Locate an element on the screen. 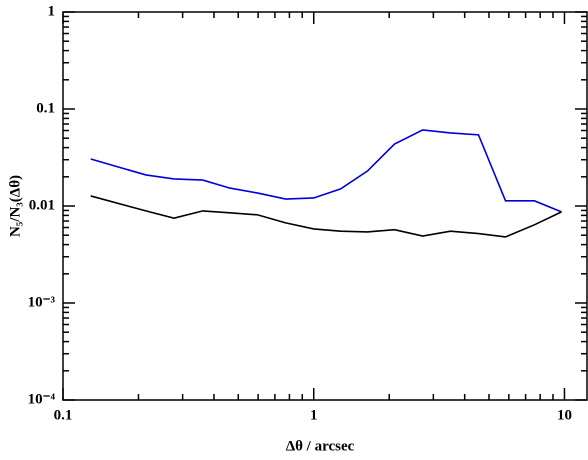 The height and width of the screenshot is (460, 588). y-axis-label: N₅/N₃(Δθ) is located at coordinates (15, 206).